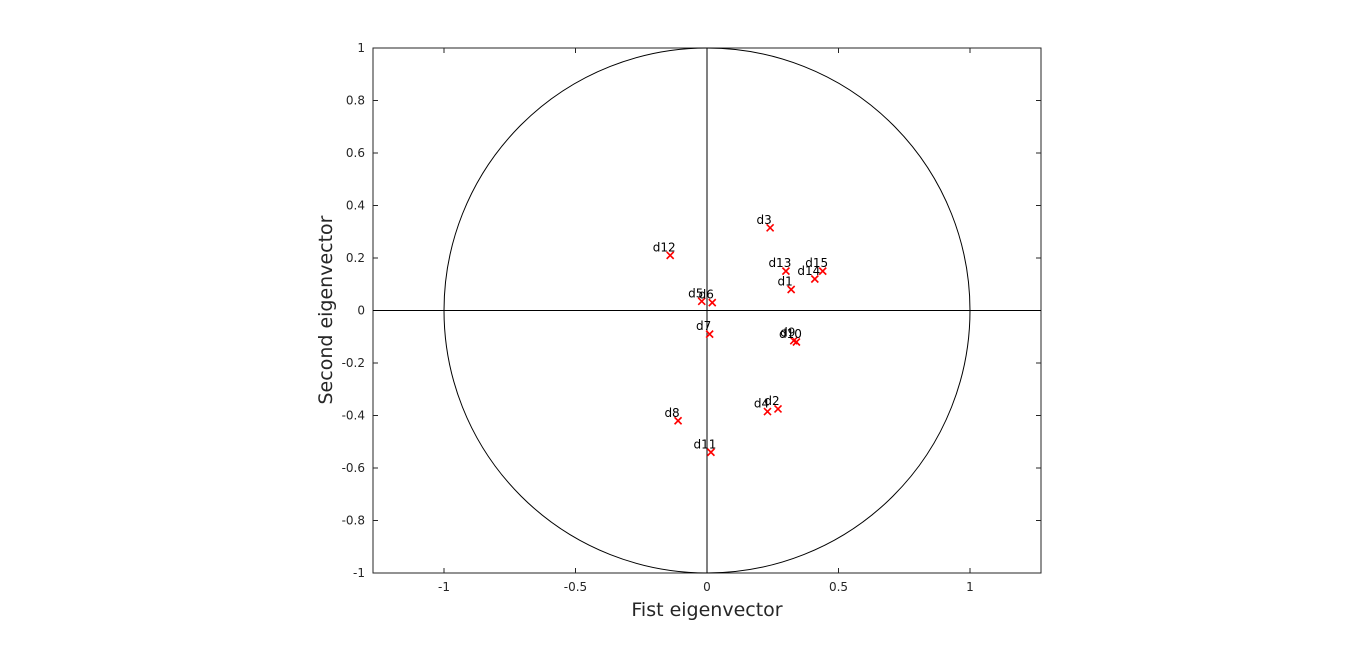 The image size is (1366, 648). What do you see at coordinates (838, 587) in the screenshot?
I see `x-tick-label: 0.5` at bounding box center [838, 587].